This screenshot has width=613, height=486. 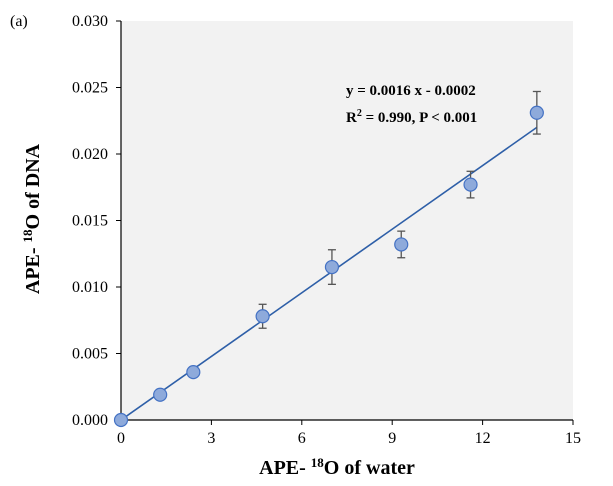 I want to click on y-tick-label: 0.020, so click(x=90, y=154).